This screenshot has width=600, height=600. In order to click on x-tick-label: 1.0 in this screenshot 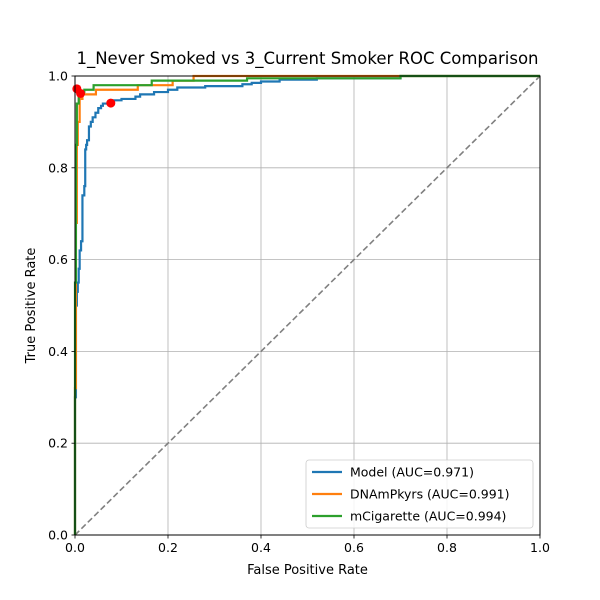, I will do `click(540, 547)`.